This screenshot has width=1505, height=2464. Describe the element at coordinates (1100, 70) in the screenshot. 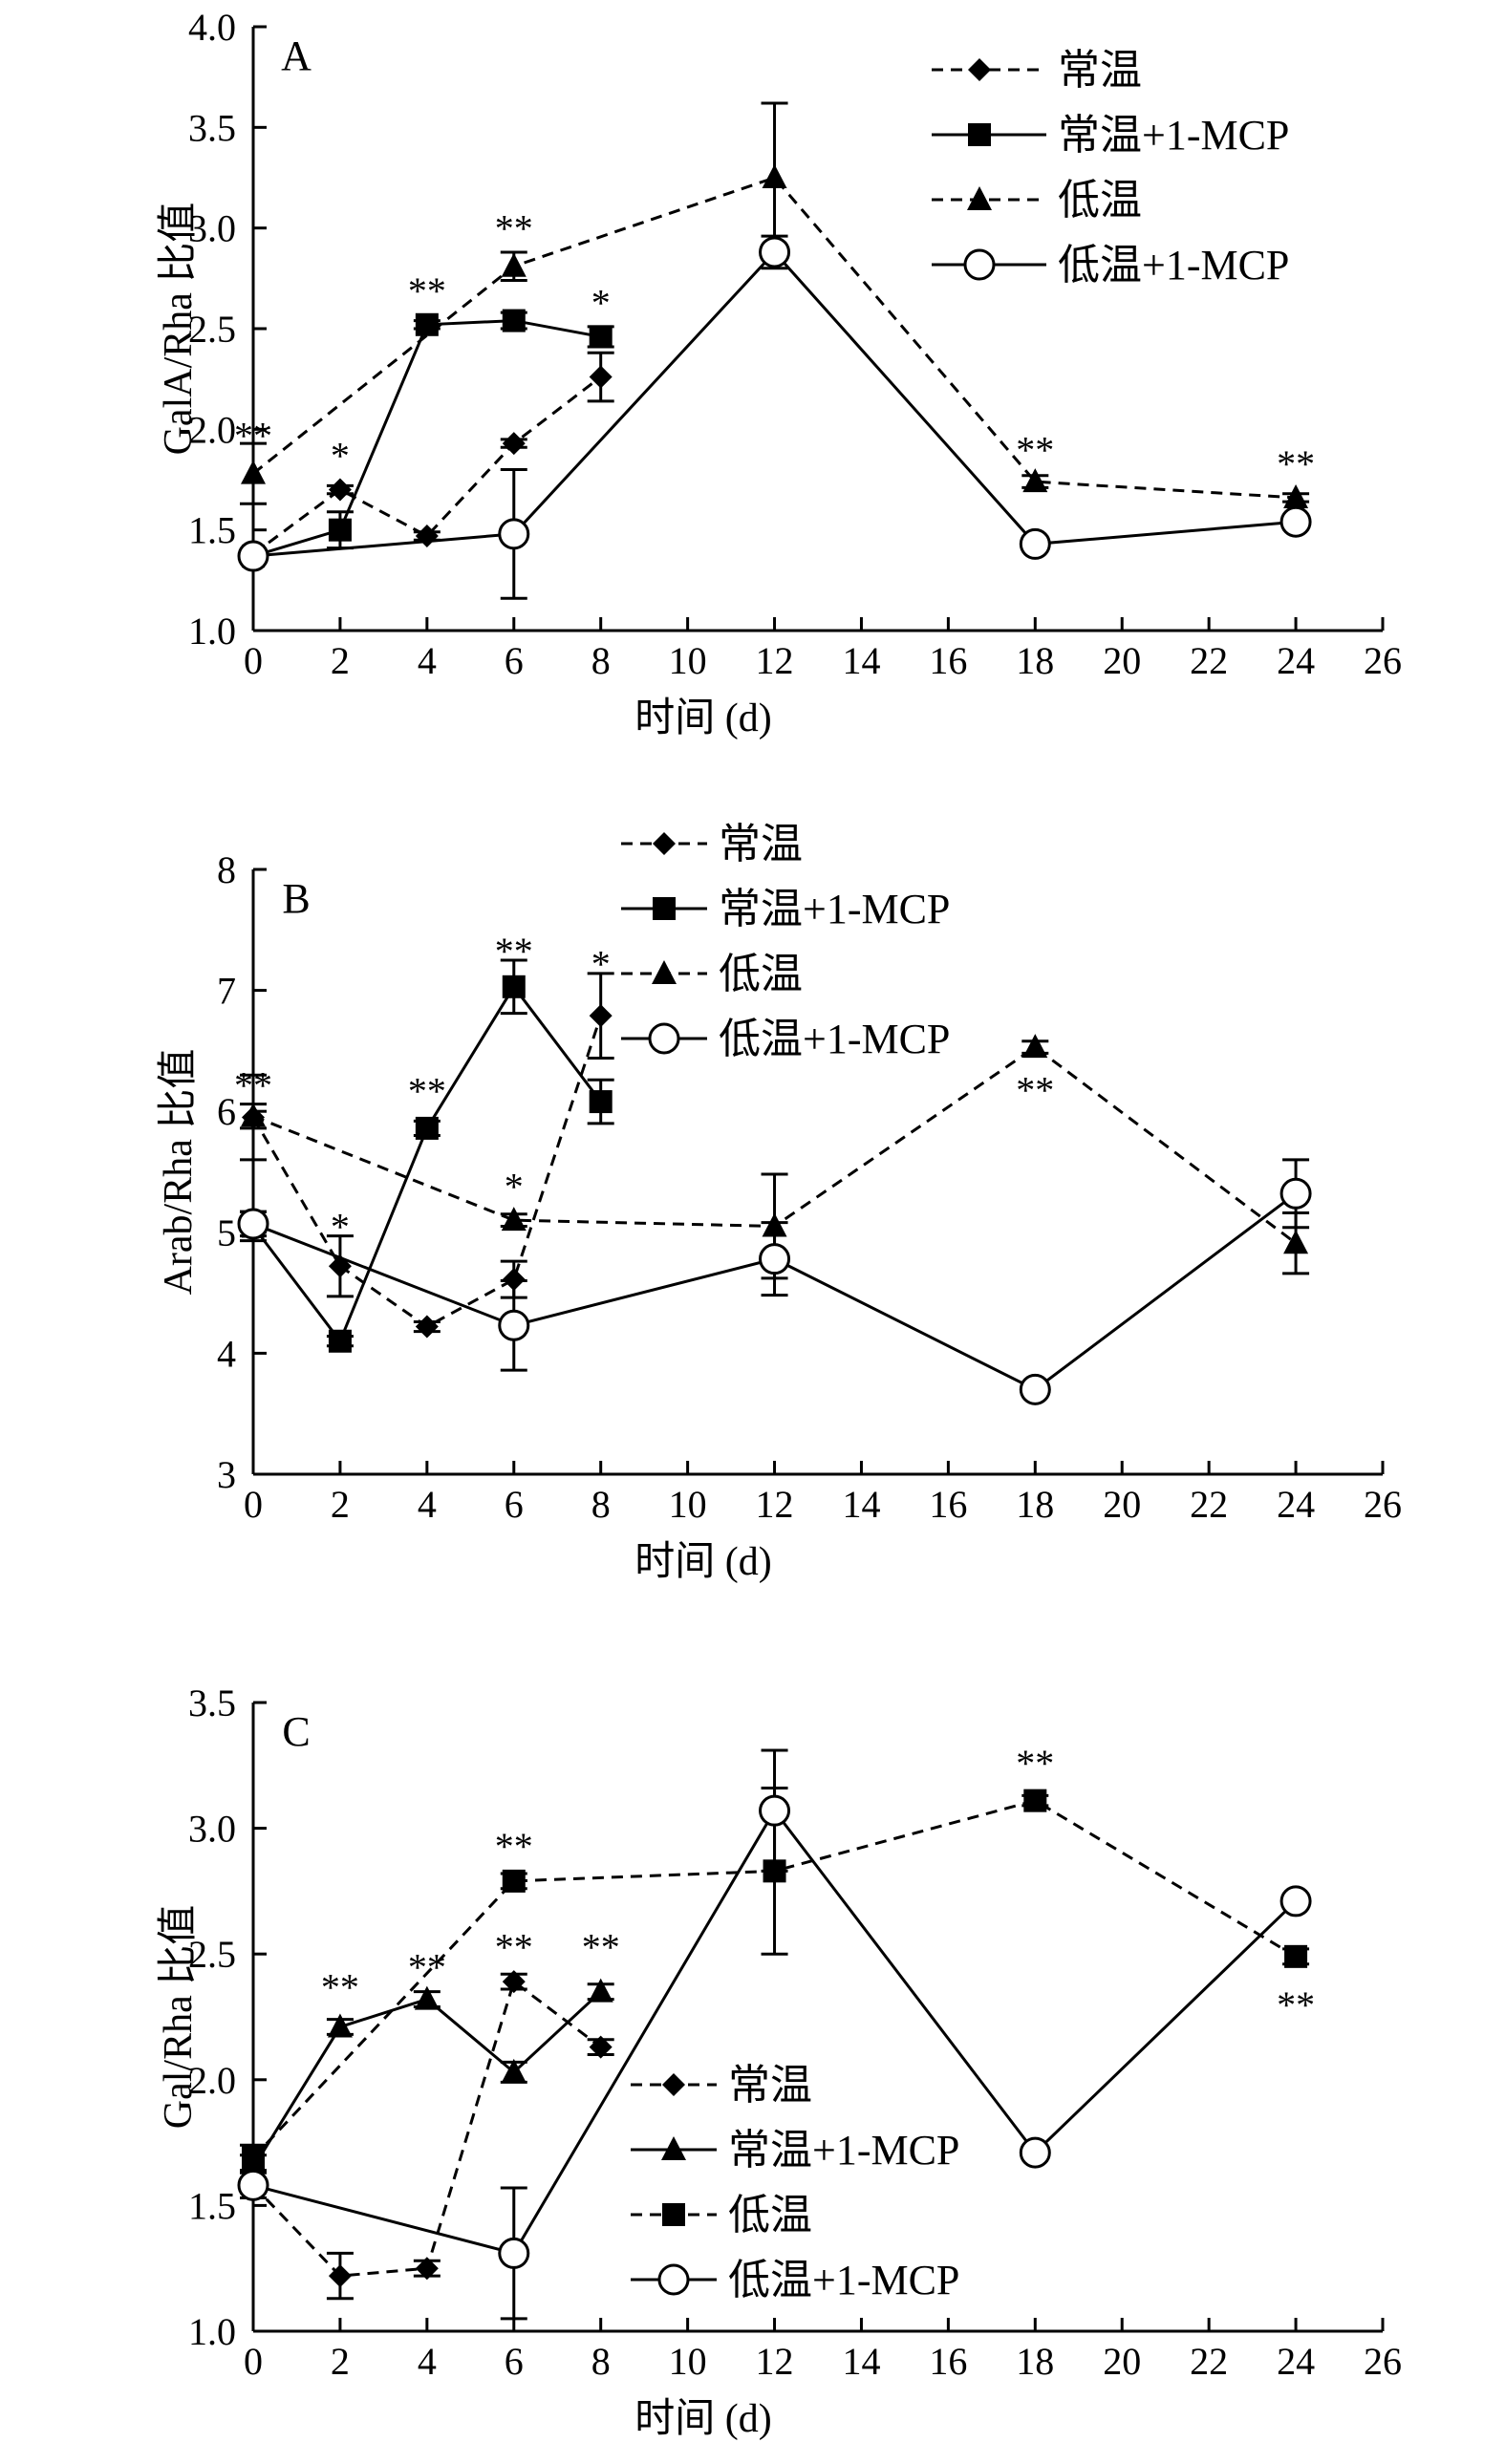

I see `legend-label: 常温` at that location.